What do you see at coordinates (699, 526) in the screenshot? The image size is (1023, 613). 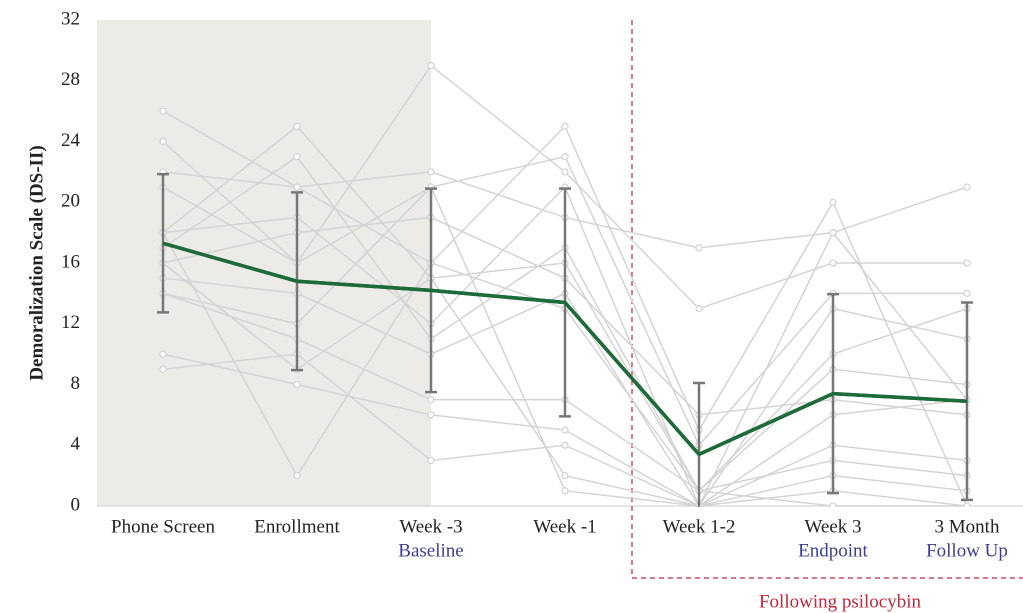 I see `x-tick-label: Week 1-2` at bounding box center [699, 526].